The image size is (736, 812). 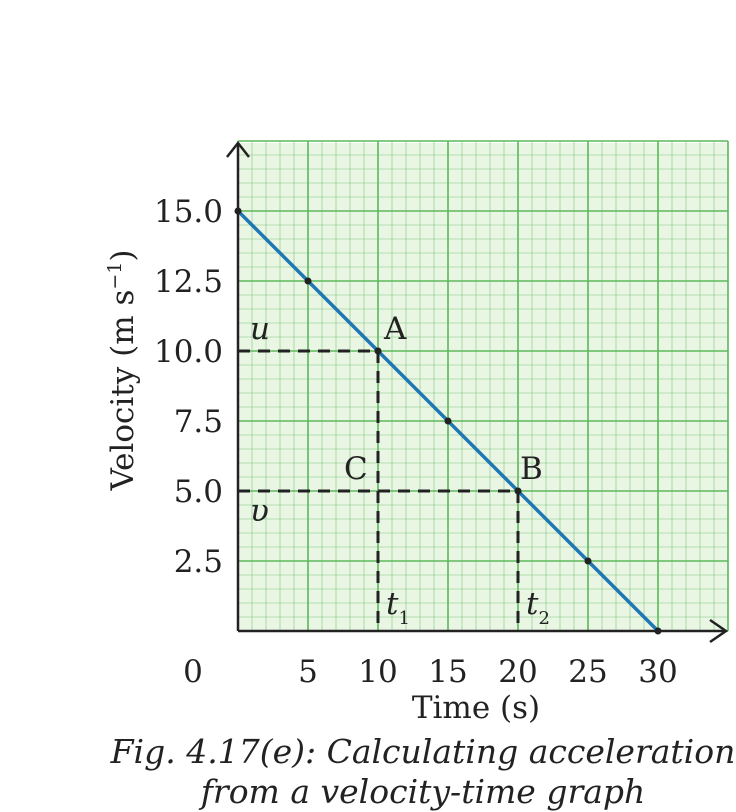 I want to click on label-t1: t1, so click(x=398, y=607).